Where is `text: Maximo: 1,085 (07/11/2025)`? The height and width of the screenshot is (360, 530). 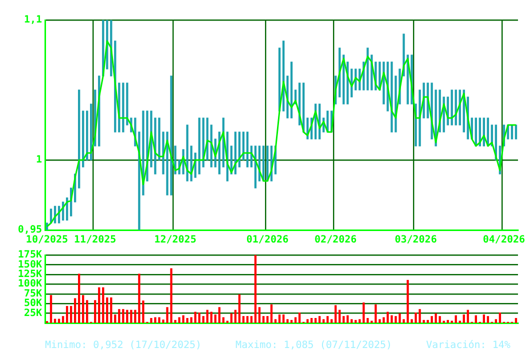
text: Maximo: 1,085 (07/11/2025) is located at coordinates (314, 345).